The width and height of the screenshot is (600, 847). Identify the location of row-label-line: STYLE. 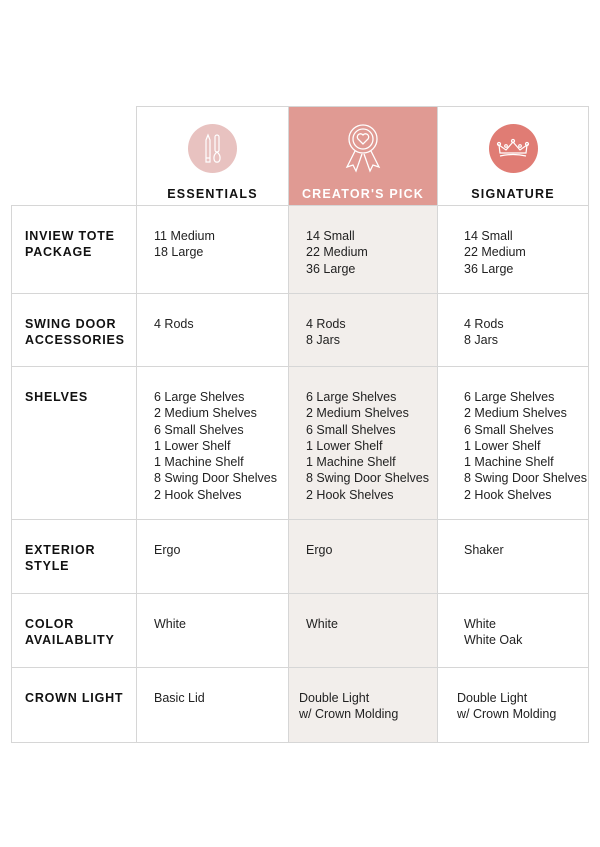
(47, 566).